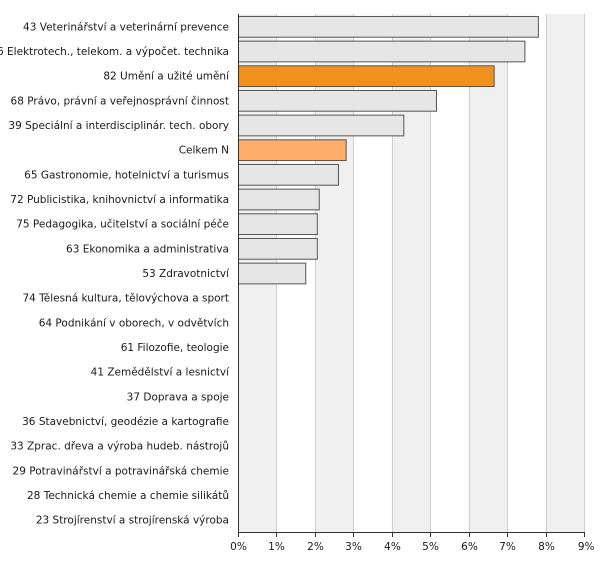 This screenshot has height=567, width=600. I want to click on category-label: 43 Veterinářství a veterinární prevence, so click(126, 27).